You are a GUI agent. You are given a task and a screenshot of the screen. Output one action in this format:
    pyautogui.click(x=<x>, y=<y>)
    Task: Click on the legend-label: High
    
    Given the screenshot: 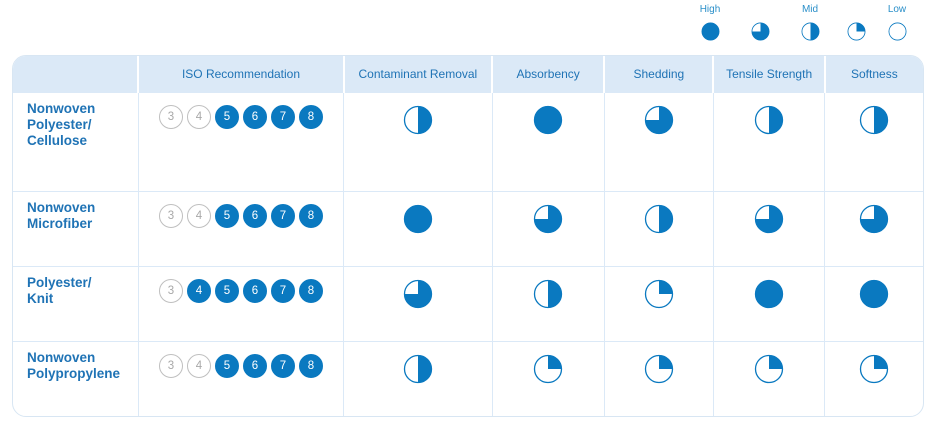 What is the action you would take?
    pyautogui.click(x=710, y=9)
    